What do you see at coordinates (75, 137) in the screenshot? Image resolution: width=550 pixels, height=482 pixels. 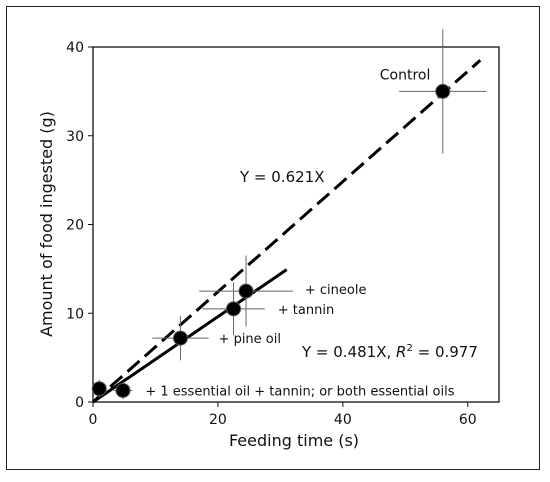 I see `y-tick-label: 30` at bounding box center [75, 137].